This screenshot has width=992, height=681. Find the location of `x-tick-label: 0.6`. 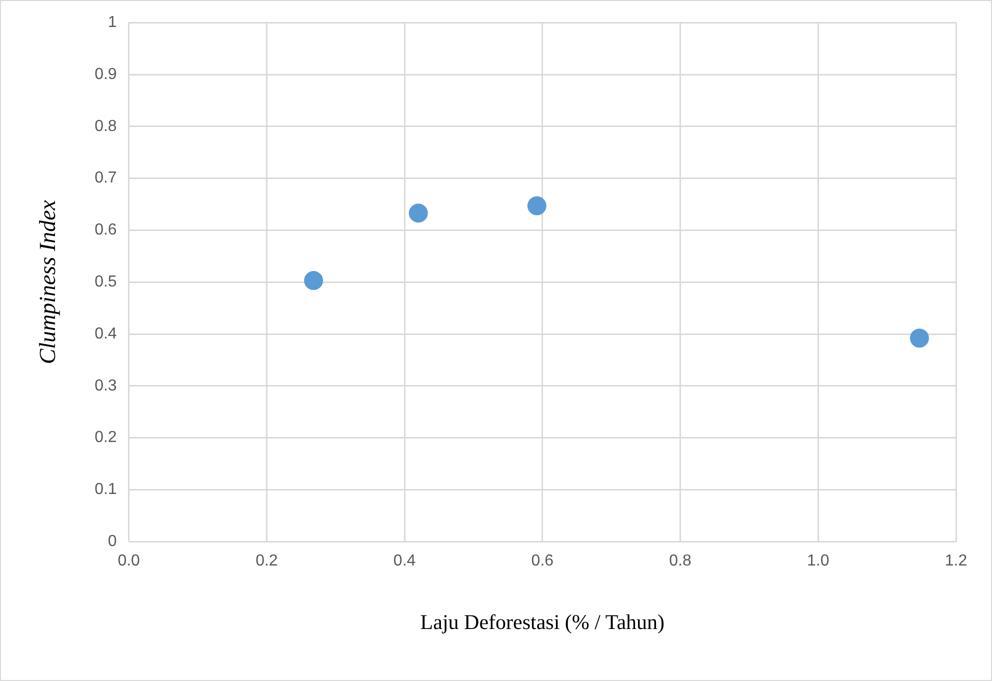

x-tick-label: 0.6 is located at coordinates (542, 561).